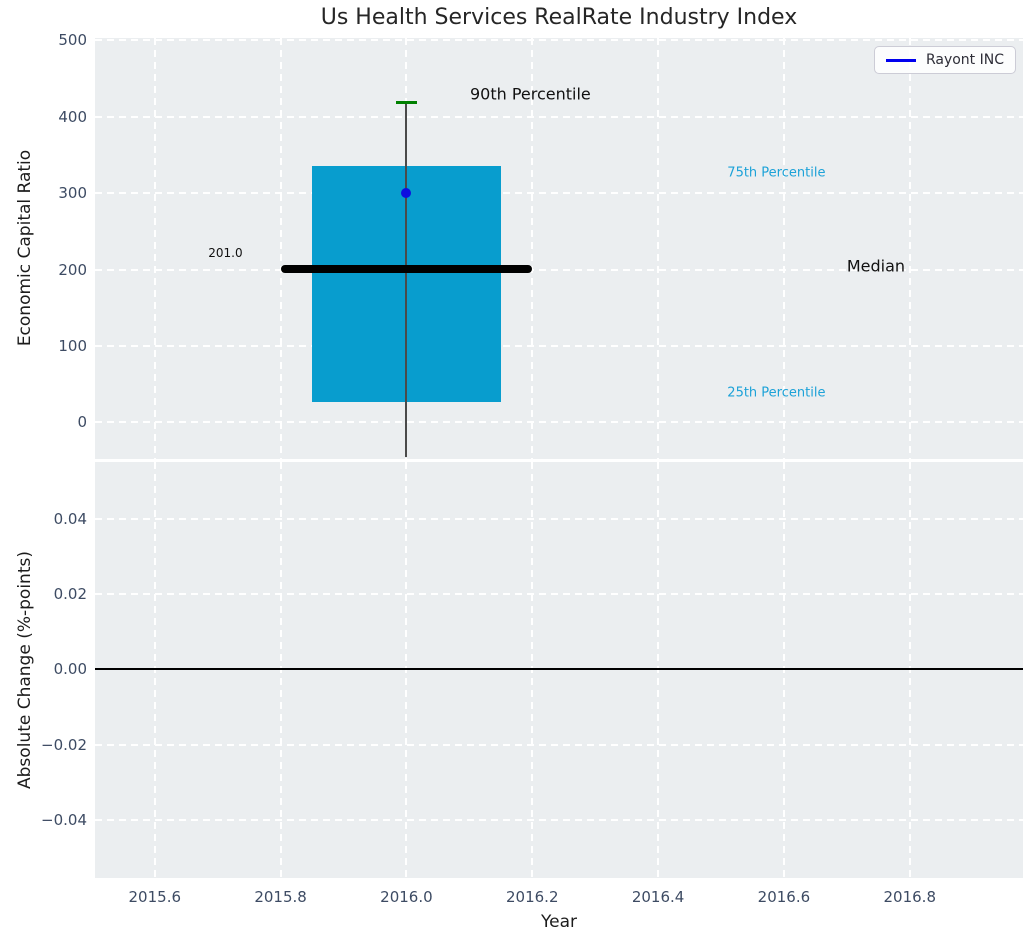 The image size is (1034, 942). What do you see at coordinates (876, 266) in the screenshot?
I see `median-label: Median` at bounding box center [876, 266].